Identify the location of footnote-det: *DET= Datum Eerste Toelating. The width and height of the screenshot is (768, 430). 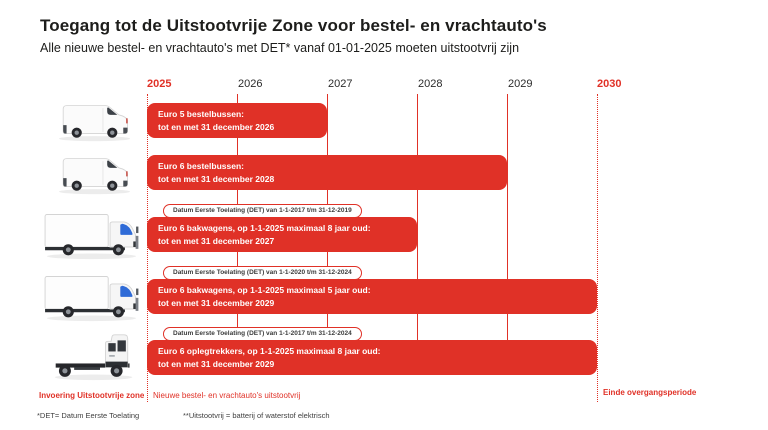
(88, 415).